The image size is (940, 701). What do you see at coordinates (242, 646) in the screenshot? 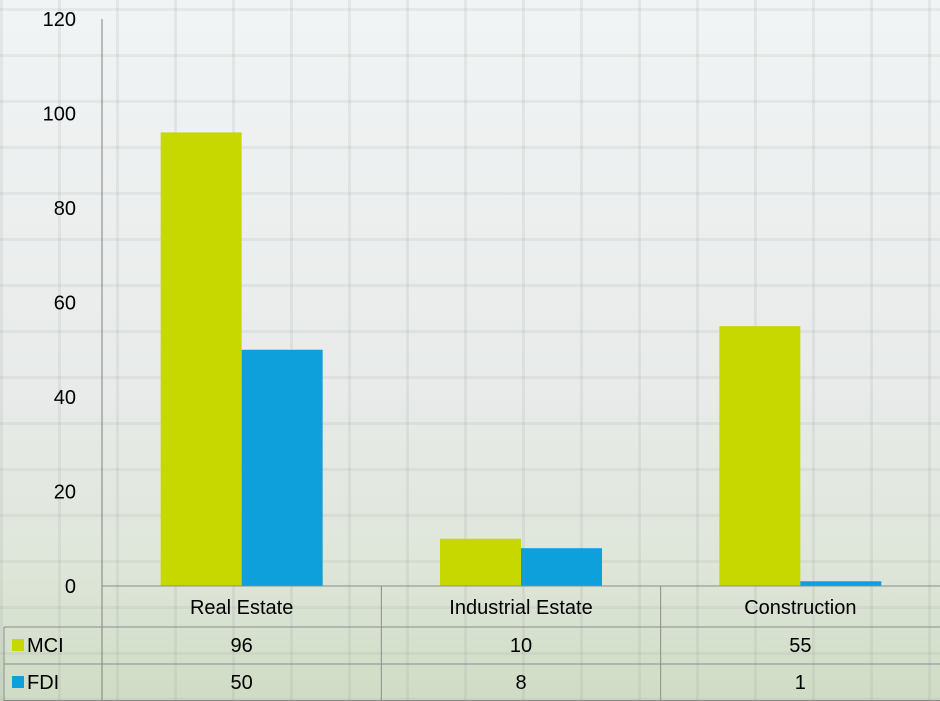
I see `table-value: 96` at bounding box center [242, 646].